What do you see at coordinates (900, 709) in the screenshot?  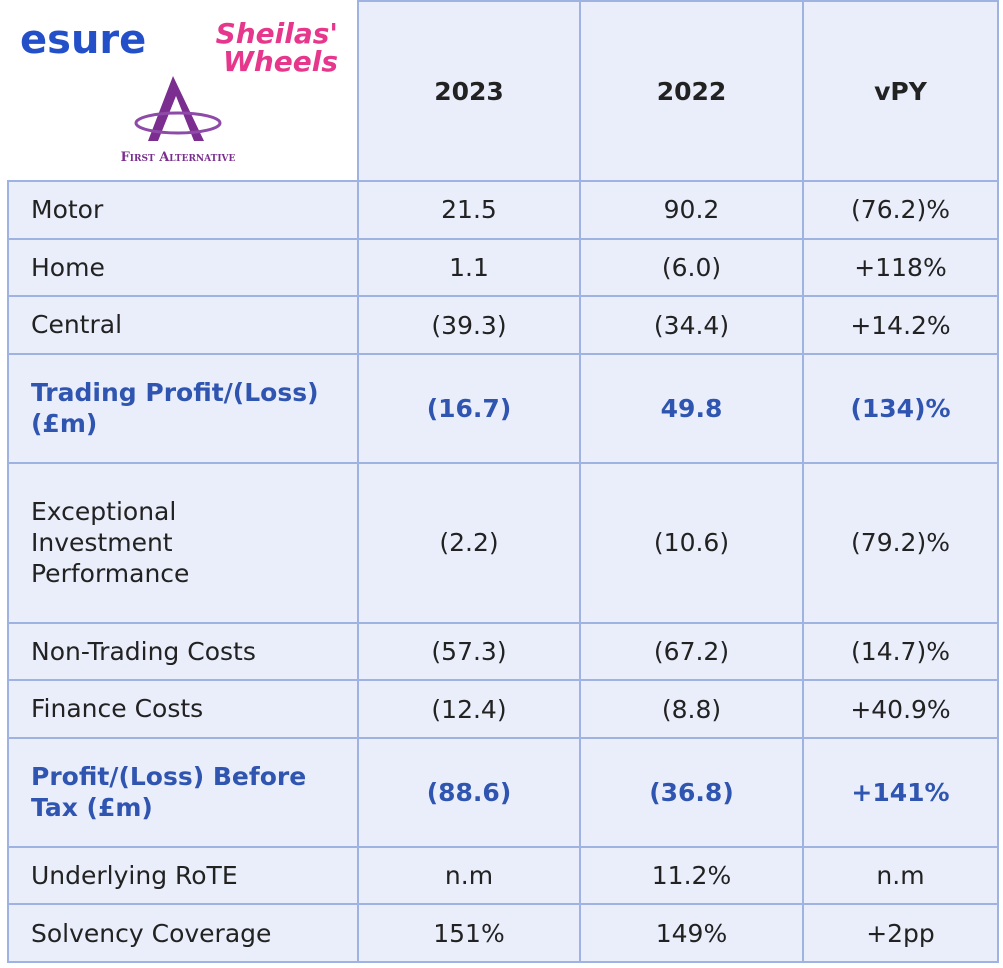 I see `cell: +40.9%` at bounding box center [900, 709].